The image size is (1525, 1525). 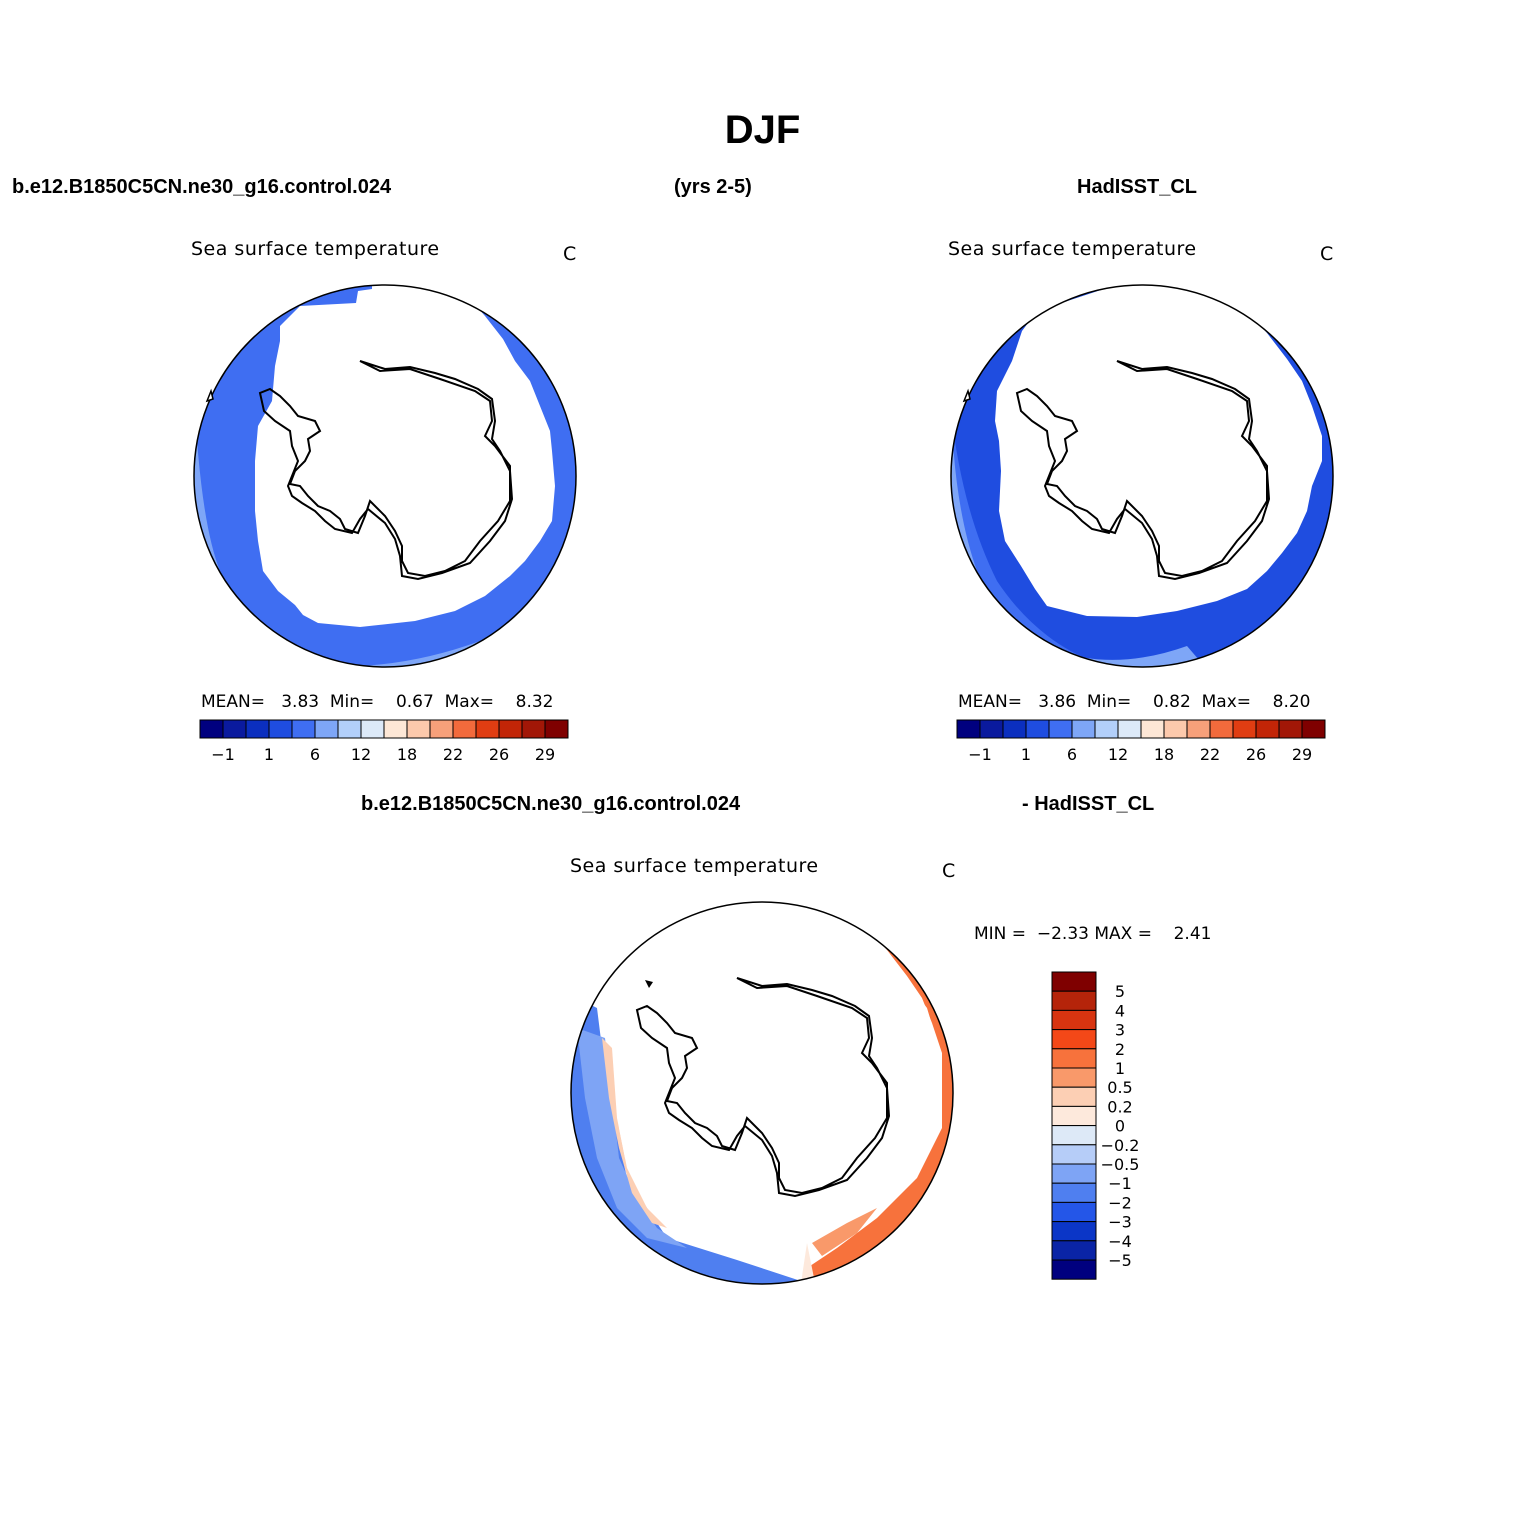 I want to click on colorbar-tick-label: −0.5, so click(x=1120, y=1164).